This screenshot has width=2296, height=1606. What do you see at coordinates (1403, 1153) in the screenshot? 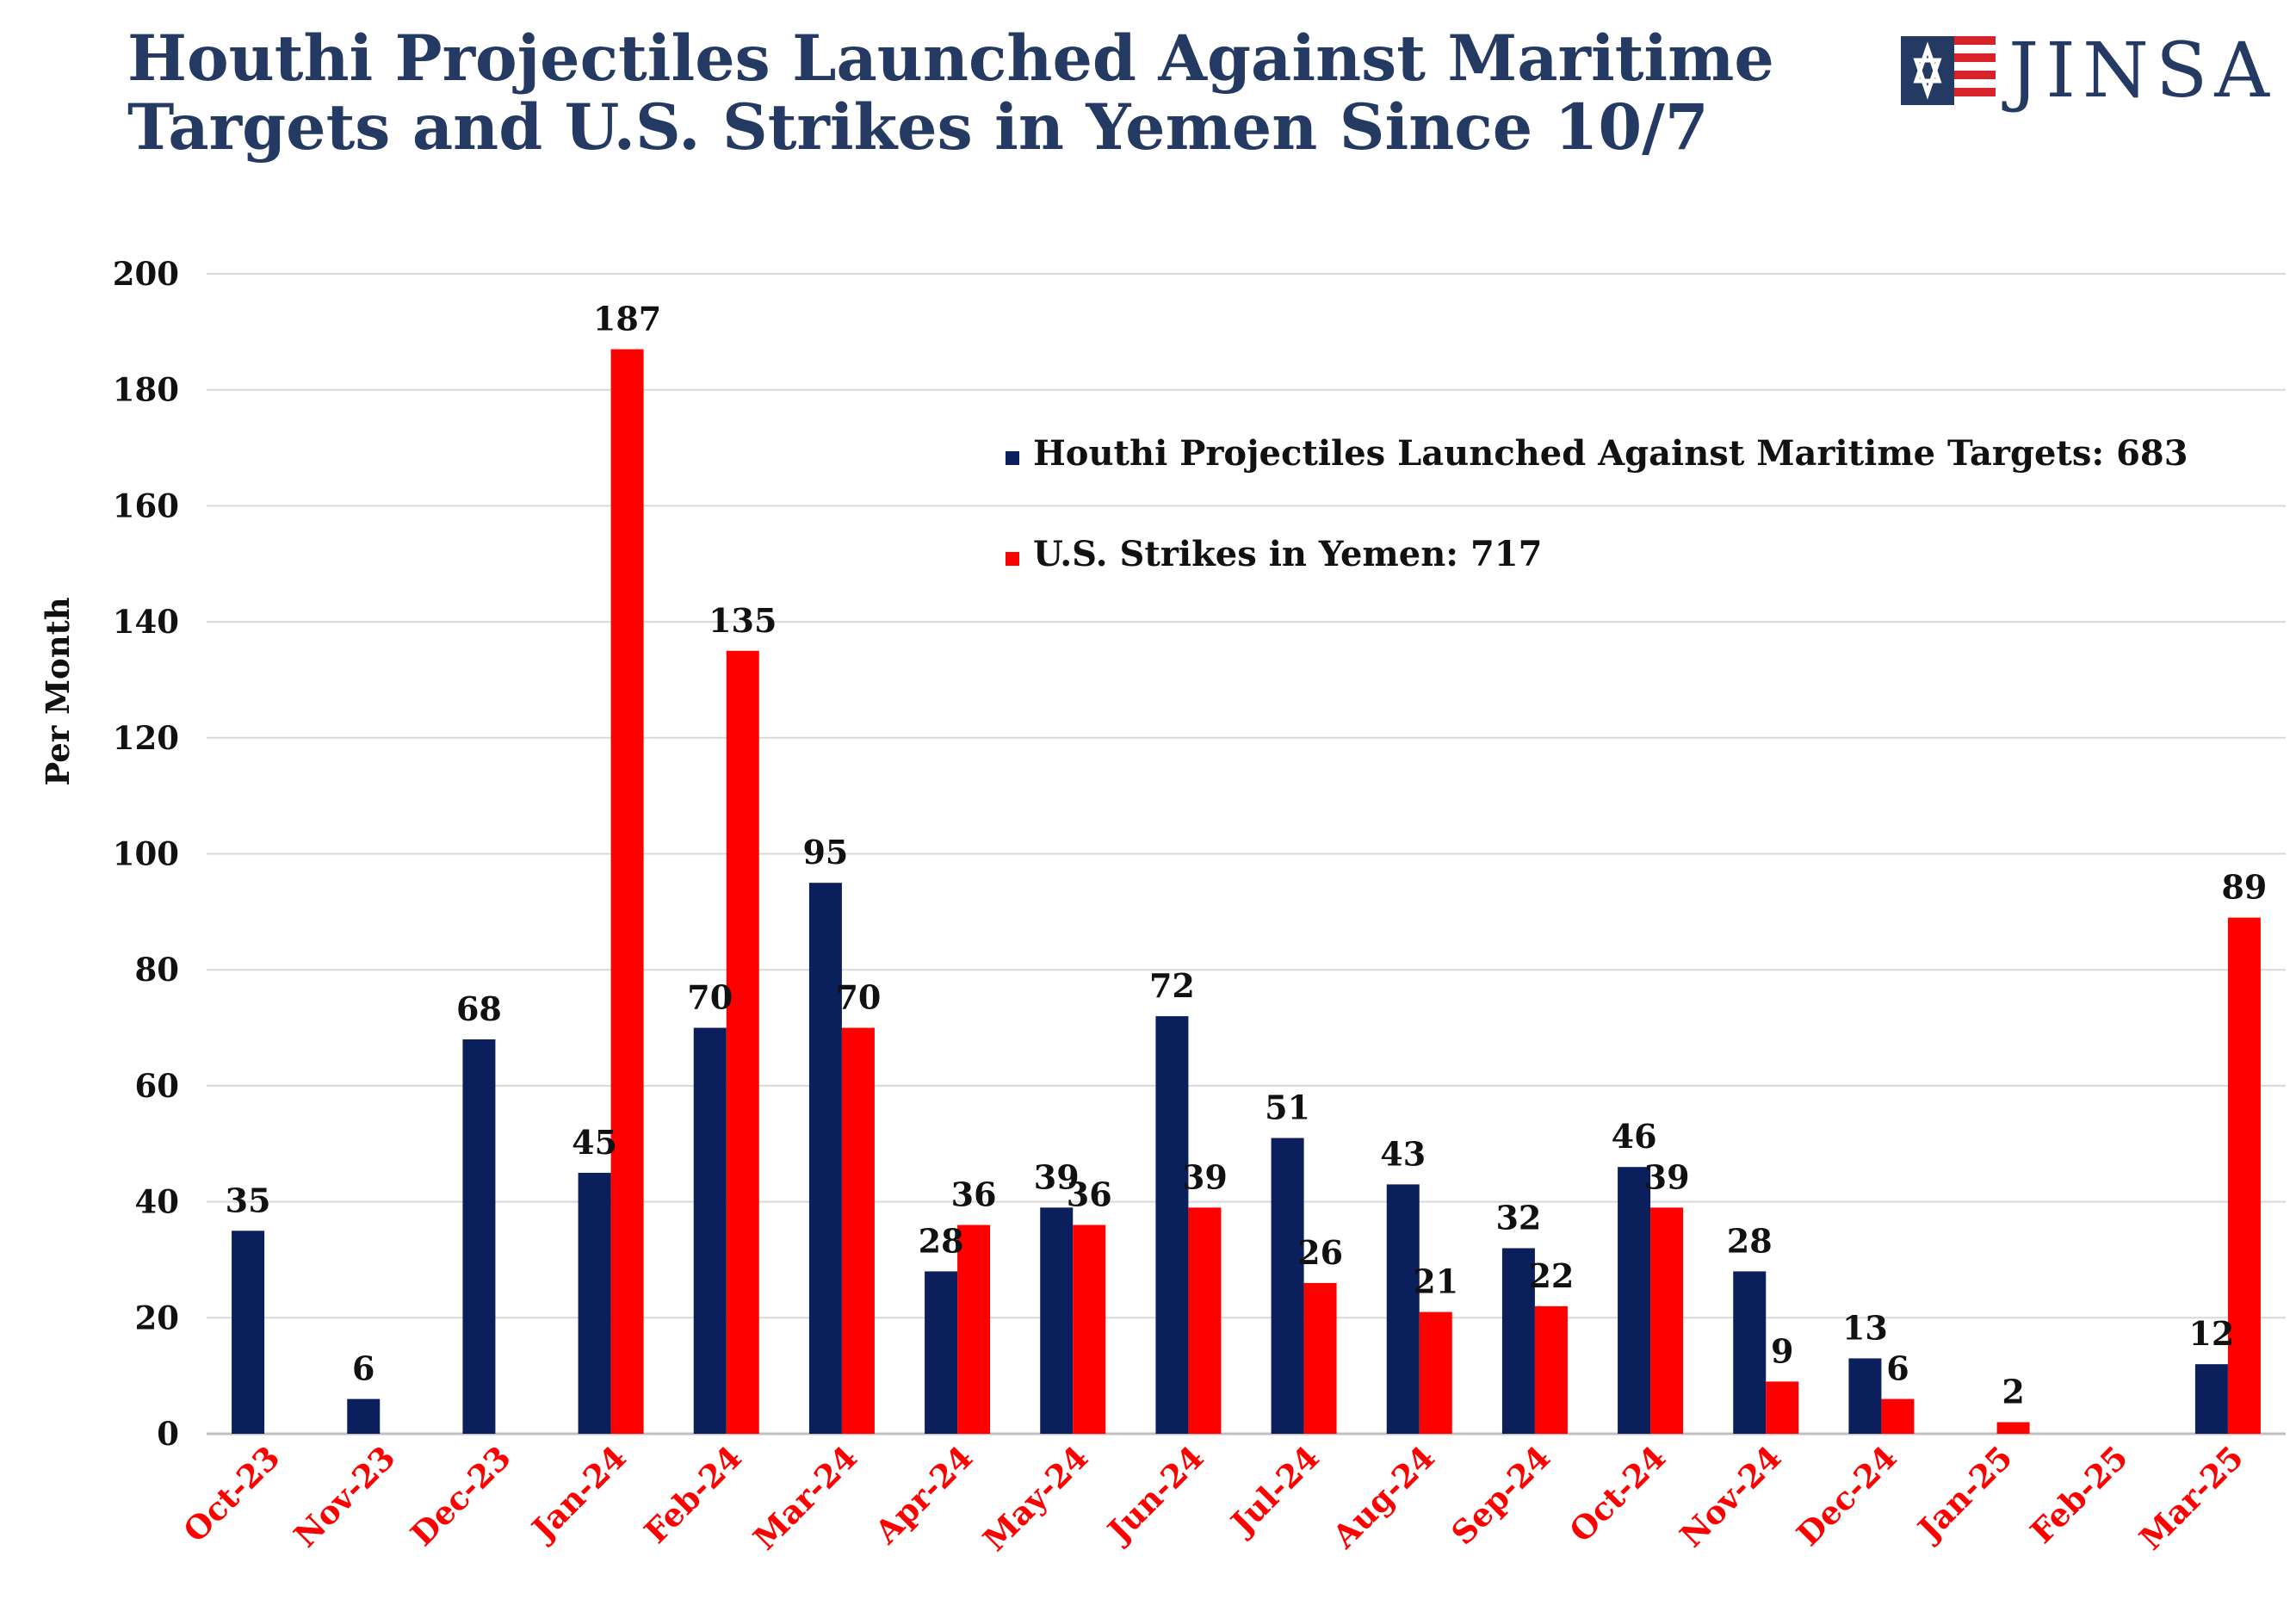
I see `houthi-value-label: 43` at bounding box center [1403, 1153].